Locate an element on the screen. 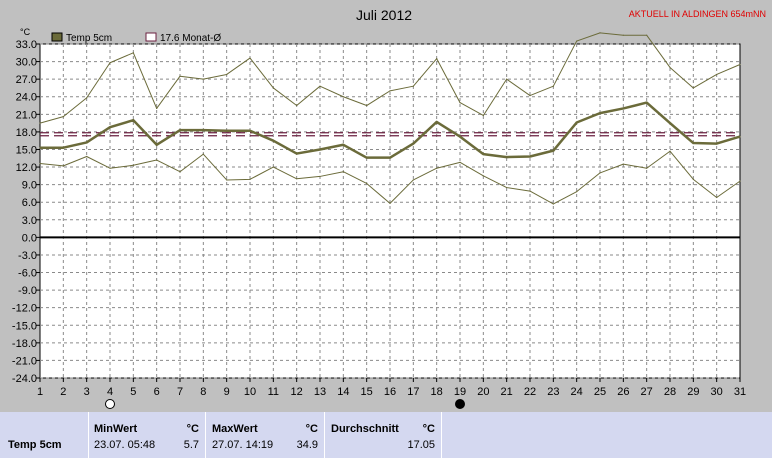  avg-unit: °C is located at coordinates (428, 429).